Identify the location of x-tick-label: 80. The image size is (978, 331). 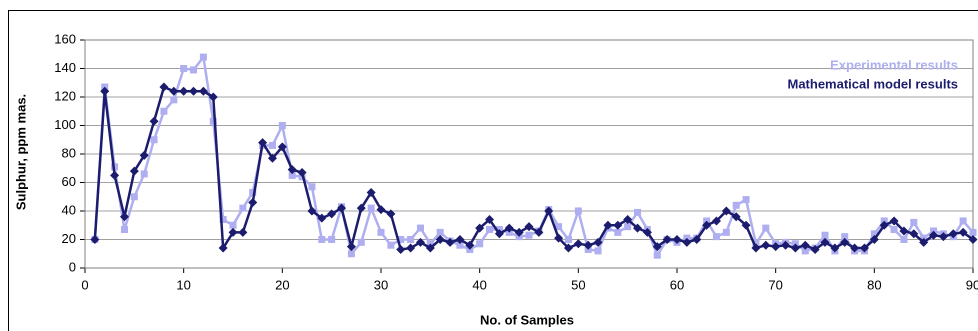
(874, 284).